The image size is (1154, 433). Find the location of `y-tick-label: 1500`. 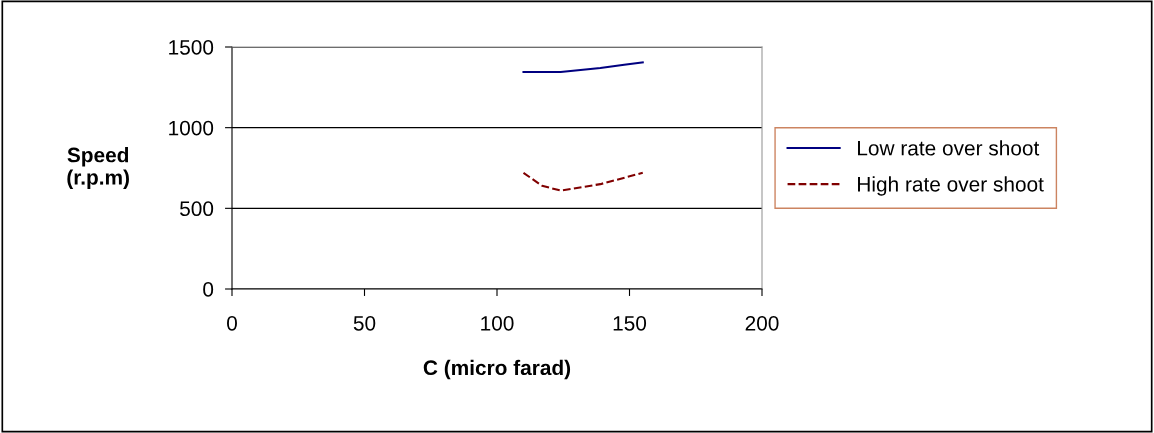

y-tick-label: 1500 is located at coordinates (191, 47).